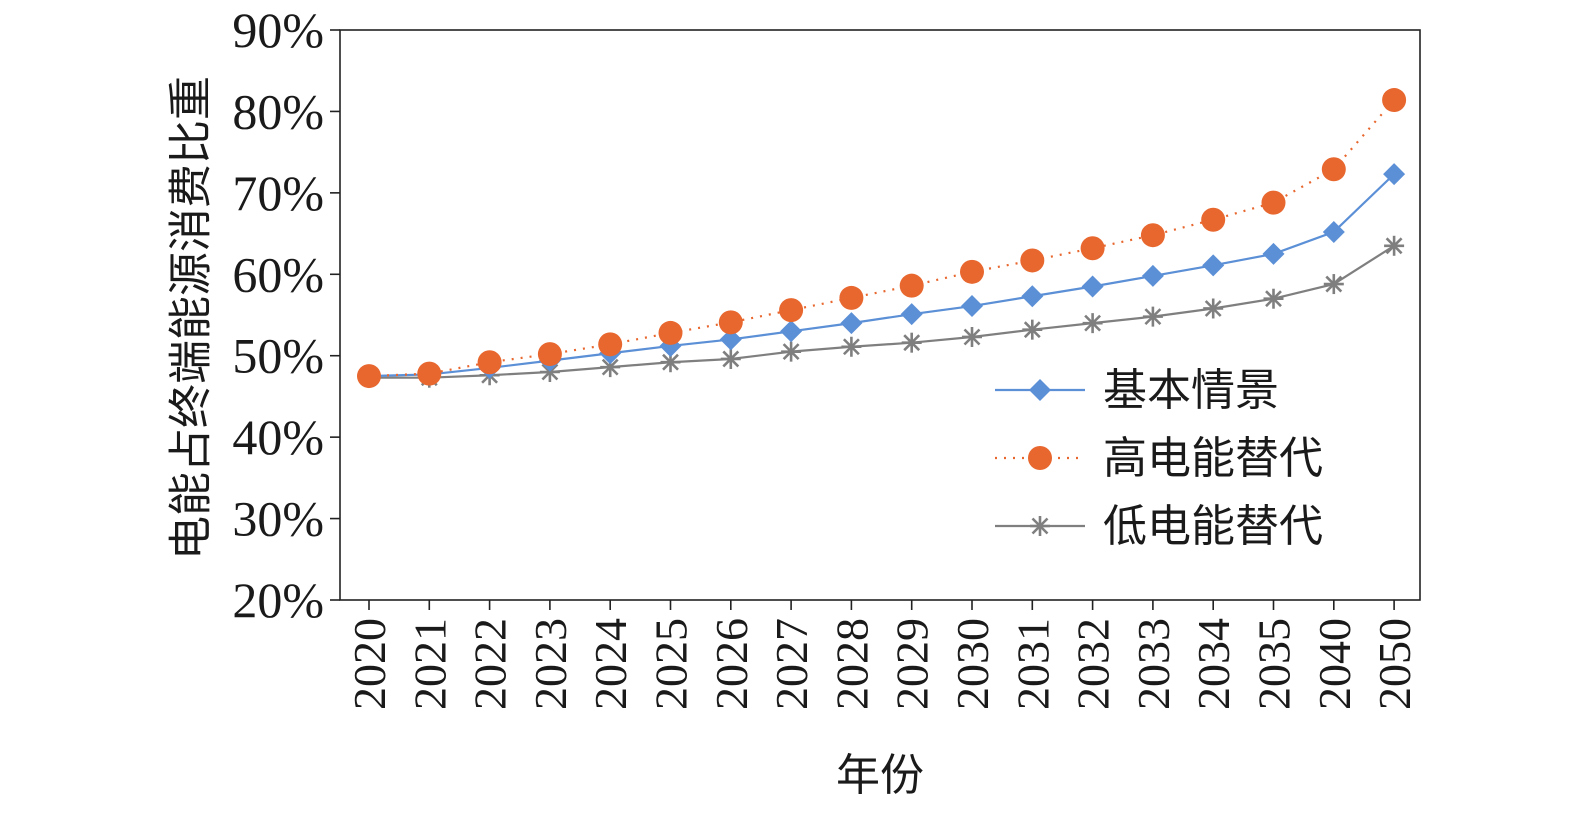  I want to click on x-tick-label: 2026, so click(731, 664).